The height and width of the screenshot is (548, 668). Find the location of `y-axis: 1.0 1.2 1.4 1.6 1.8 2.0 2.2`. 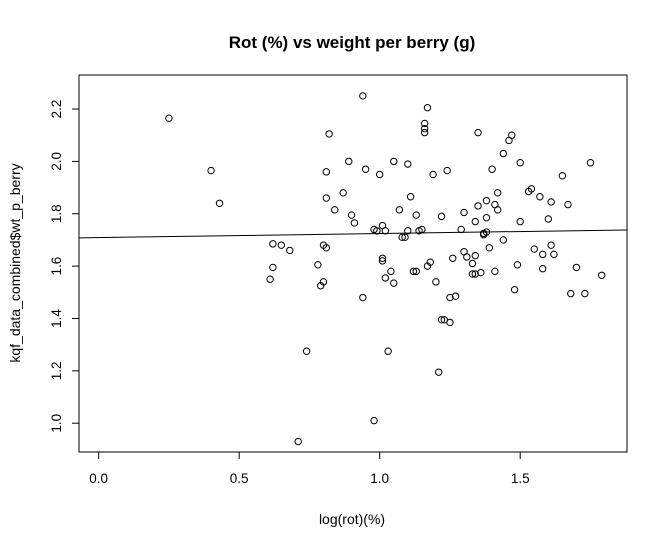

y-axis: 1.0 1.2 1.4 1.6 1.8 2.0 2.2 is located at coordinates (64, 266).